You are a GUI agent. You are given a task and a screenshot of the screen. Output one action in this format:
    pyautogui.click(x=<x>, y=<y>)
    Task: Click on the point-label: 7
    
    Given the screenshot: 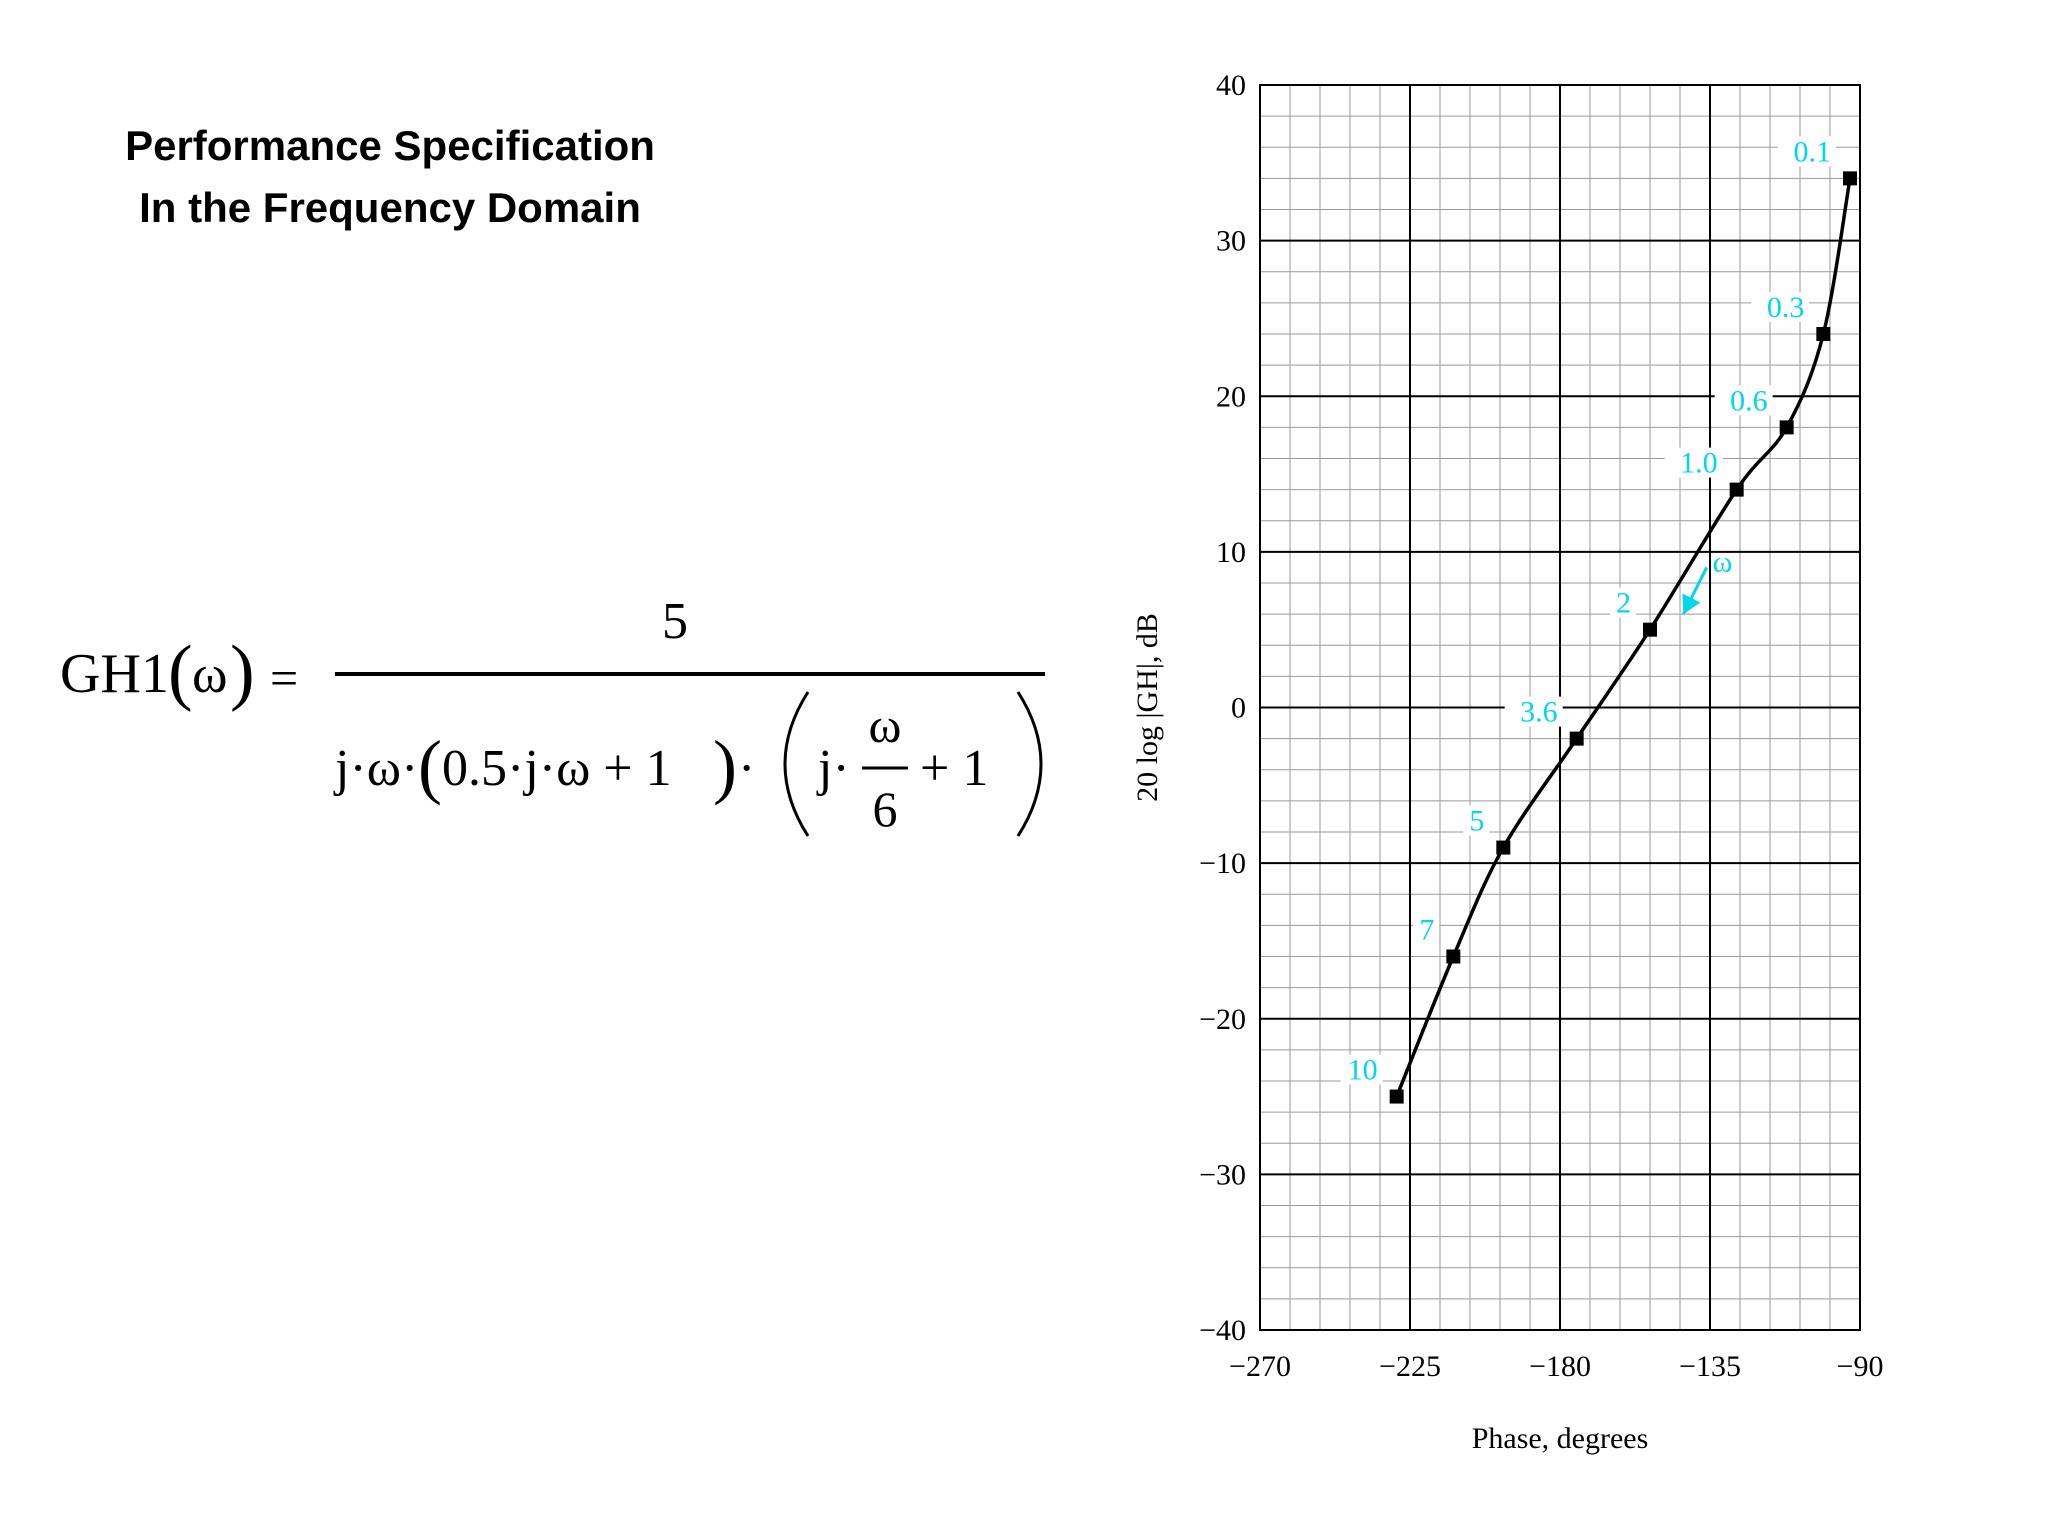 What is the action you would take?
    pyautogui.click(x=1426, y=930)
    